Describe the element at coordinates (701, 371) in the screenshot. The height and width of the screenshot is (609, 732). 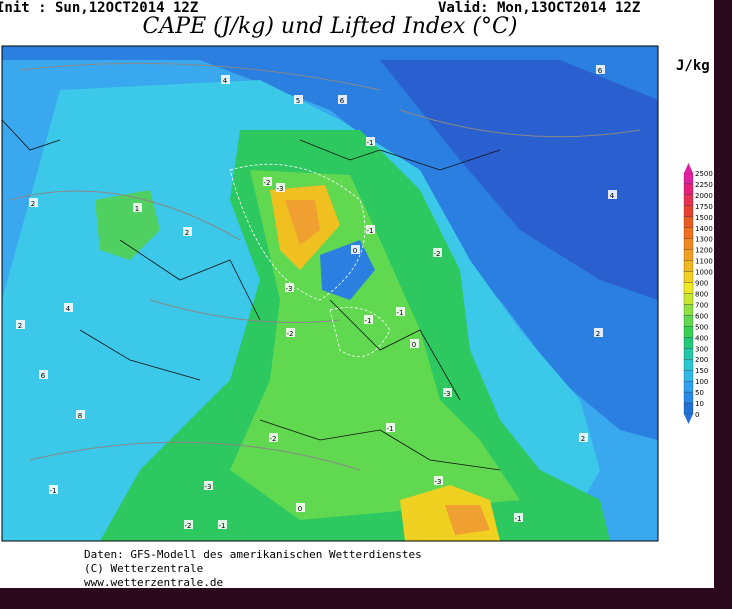
I see `legend-label: 150` at that location.